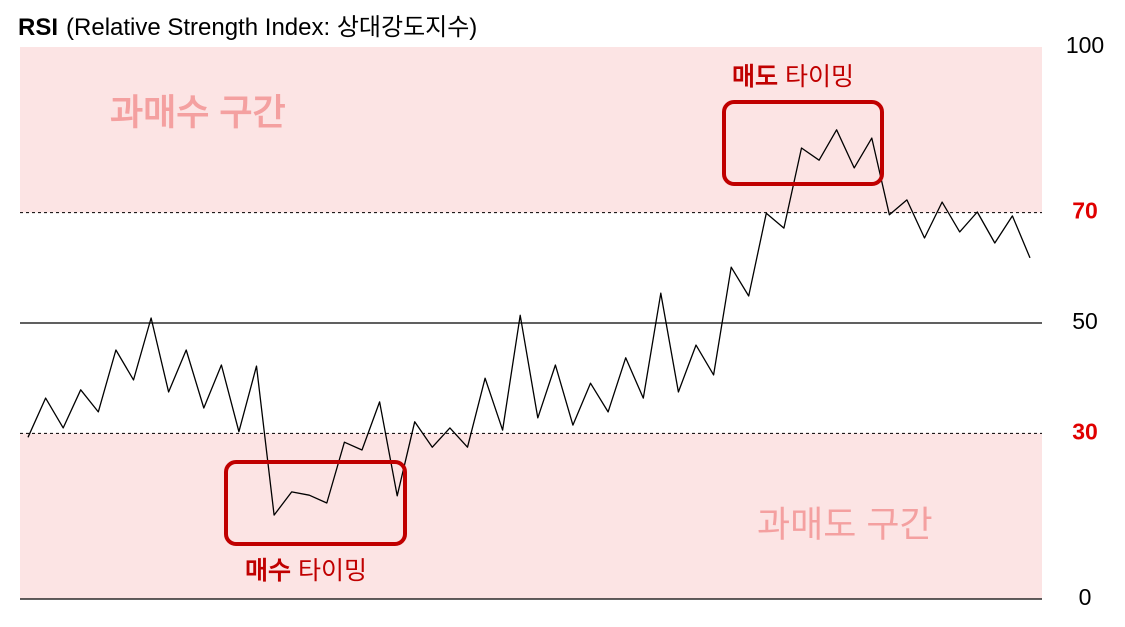  What do you see at coordinates (803, 143) in the screenshot?
I see `sell-box` at bounding box center [803, 143].